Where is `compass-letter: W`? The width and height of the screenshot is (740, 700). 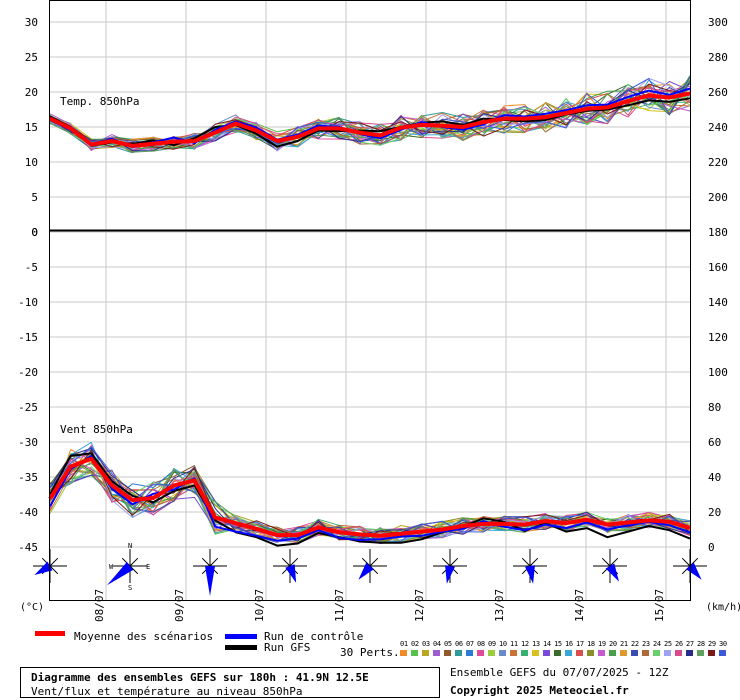
compass-letter: W is located at coordinates (111, 567).